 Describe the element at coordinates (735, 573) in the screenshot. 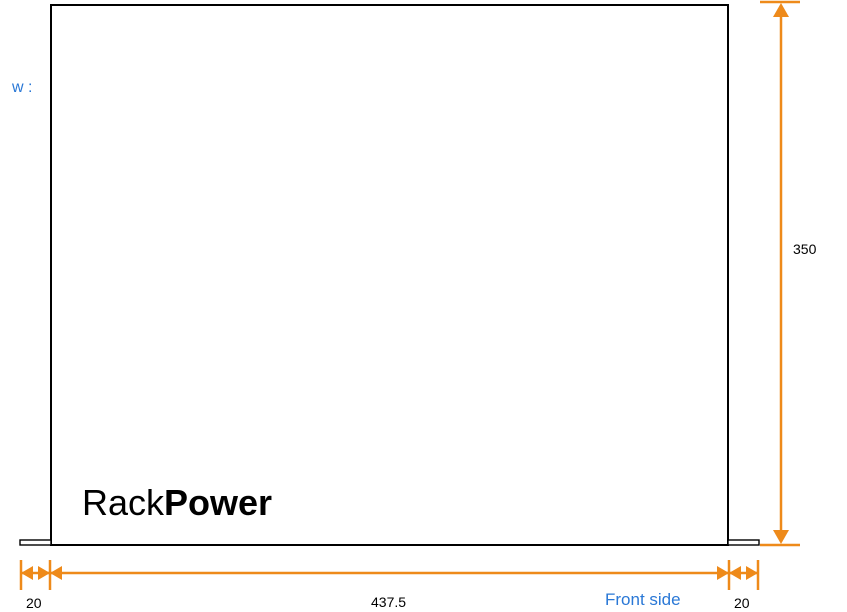

I see `right-ear-arrow` at that location.